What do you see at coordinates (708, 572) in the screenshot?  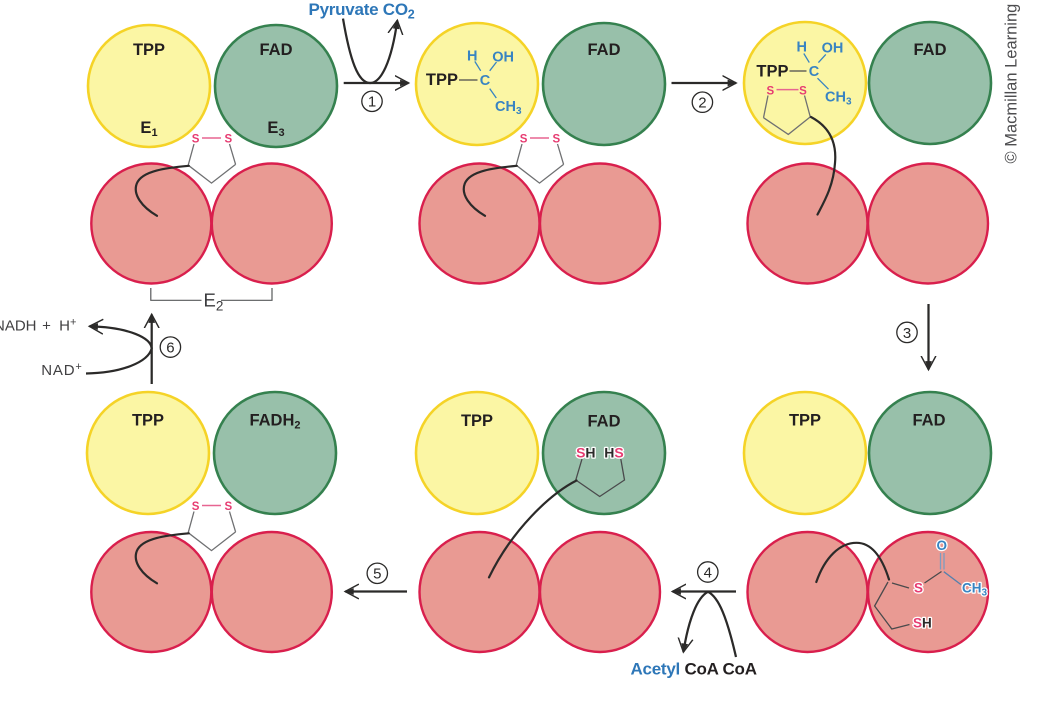 I see `svg-text: 4` at bounding box center [708, 572].